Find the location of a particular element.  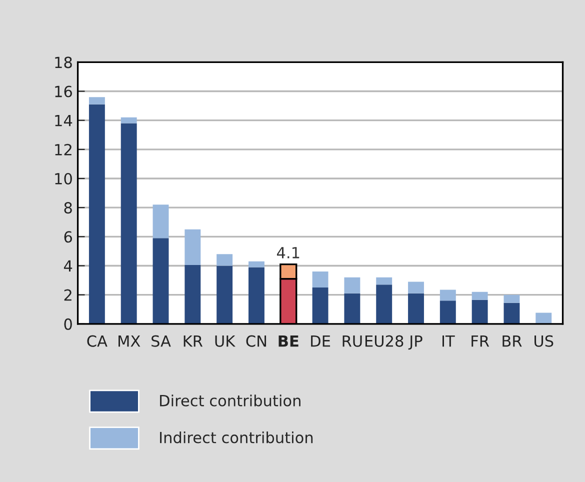

x-tick-label: BE is located at coordinates (288, 341).